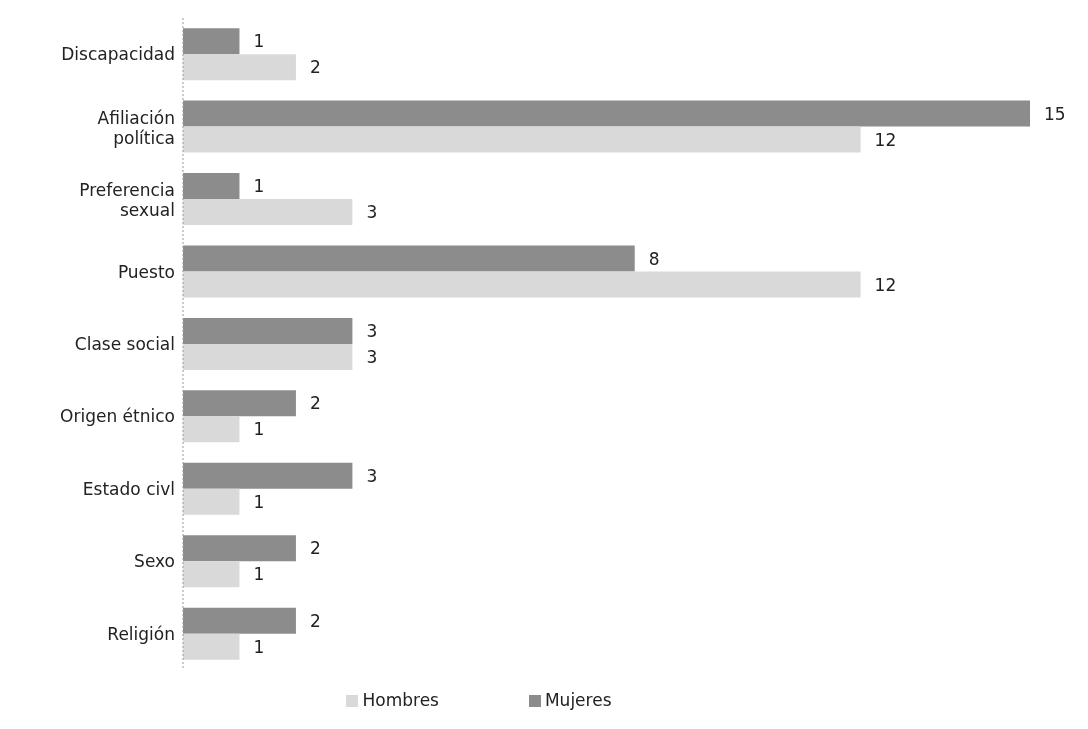  What do you see at coordinates (1055, 113) in the screenshot?
I see `data-label: 15` at bounding box center [1055, 113].